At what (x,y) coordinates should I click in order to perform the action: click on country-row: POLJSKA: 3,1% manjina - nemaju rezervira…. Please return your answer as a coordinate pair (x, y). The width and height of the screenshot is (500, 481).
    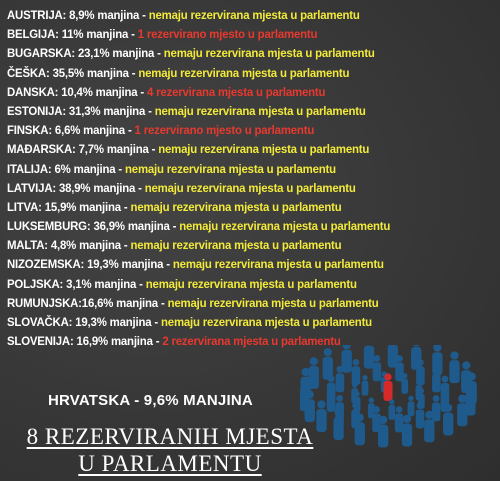
    Looking at the image, I should click on (232, 284).